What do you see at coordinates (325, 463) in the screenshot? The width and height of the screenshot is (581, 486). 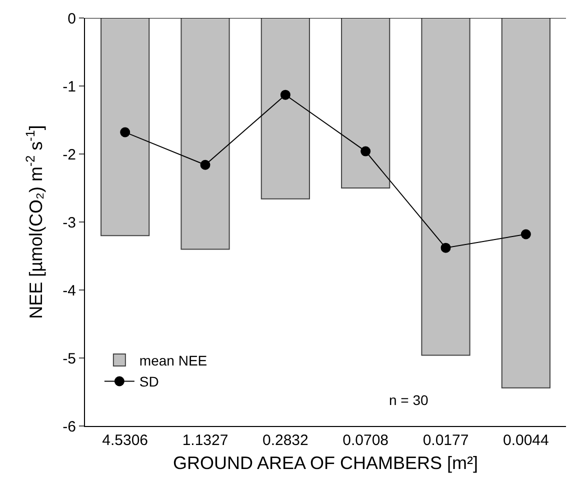 I see `x-axis-title: GROUND AREA OF CHAMBERS [m²]` at bounding box center [325, 463].